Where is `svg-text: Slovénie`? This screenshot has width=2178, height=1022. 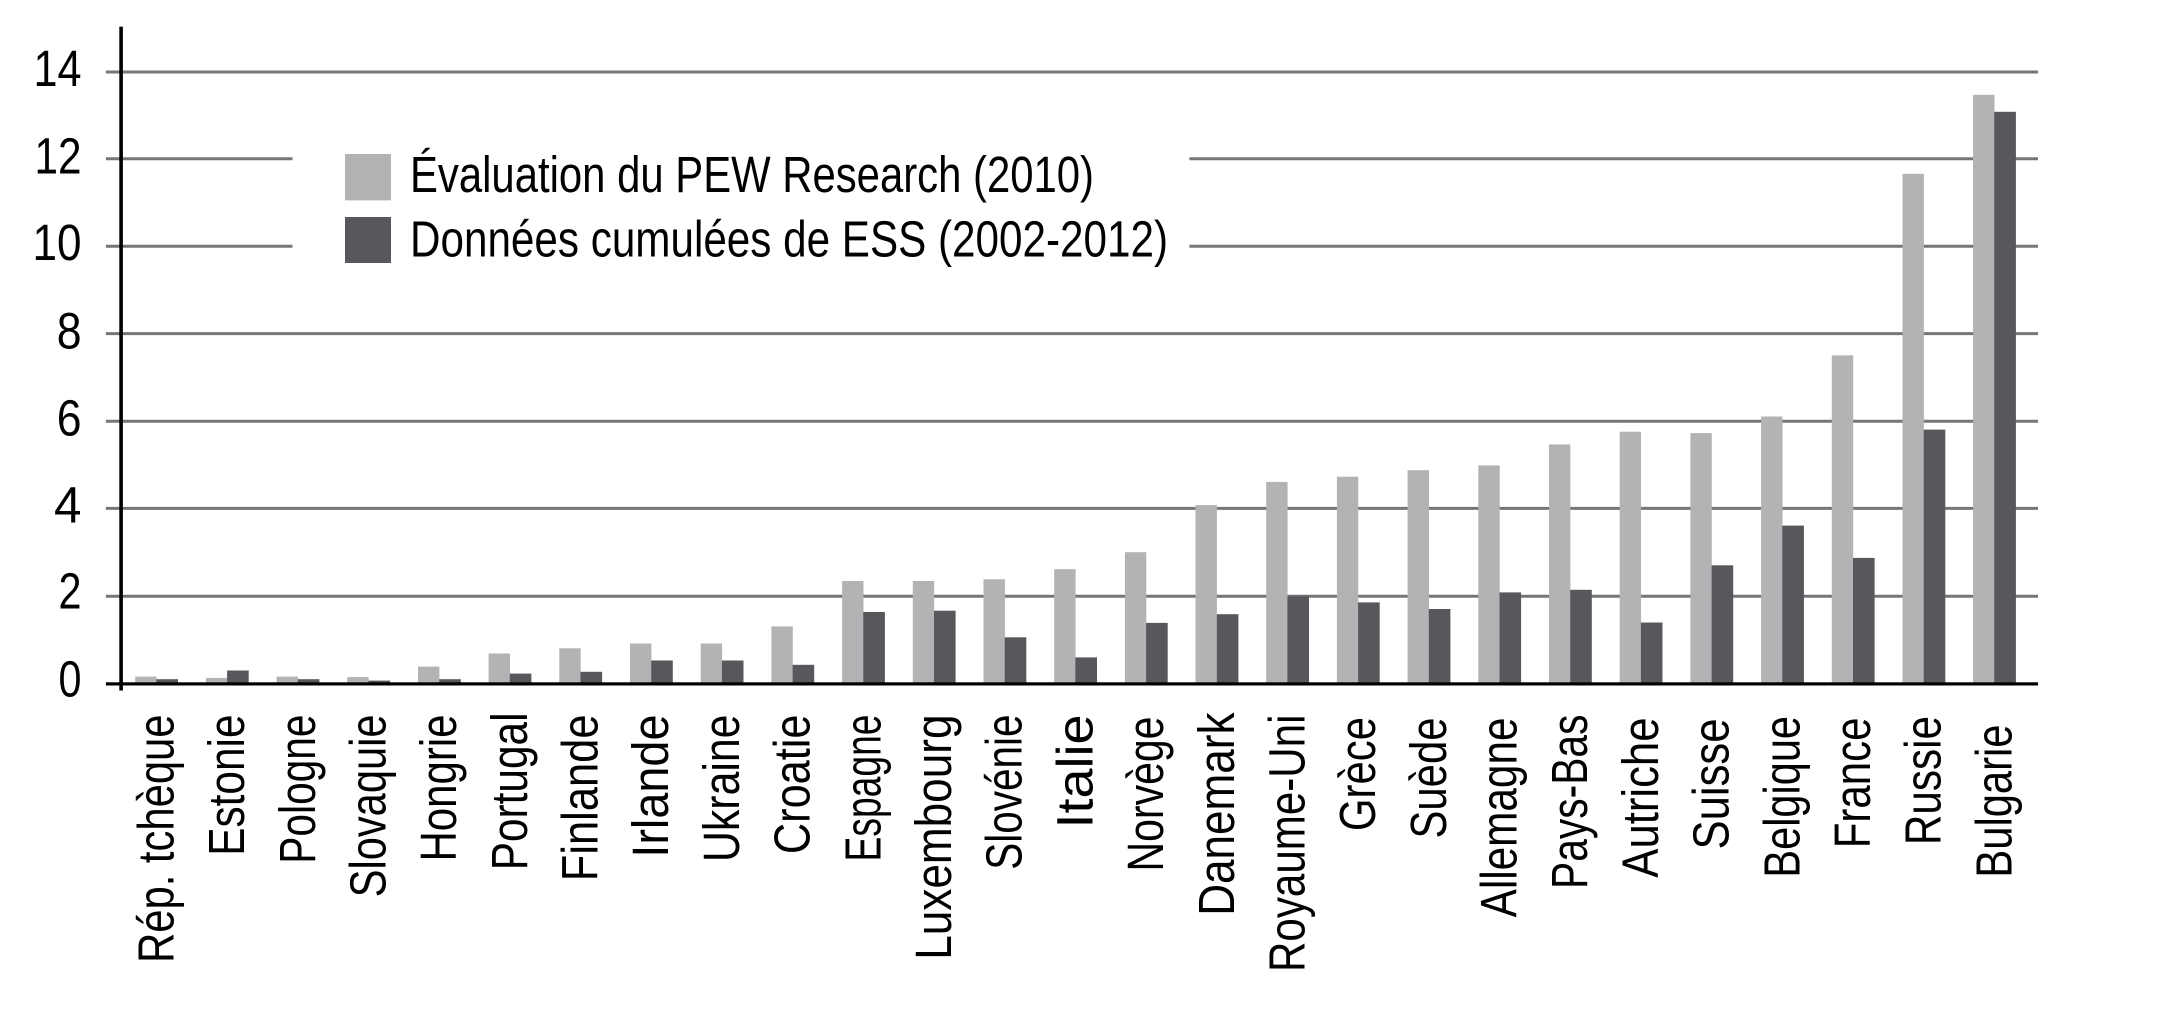
svg-text: Slovénie is located at coordinates (1004, 792).